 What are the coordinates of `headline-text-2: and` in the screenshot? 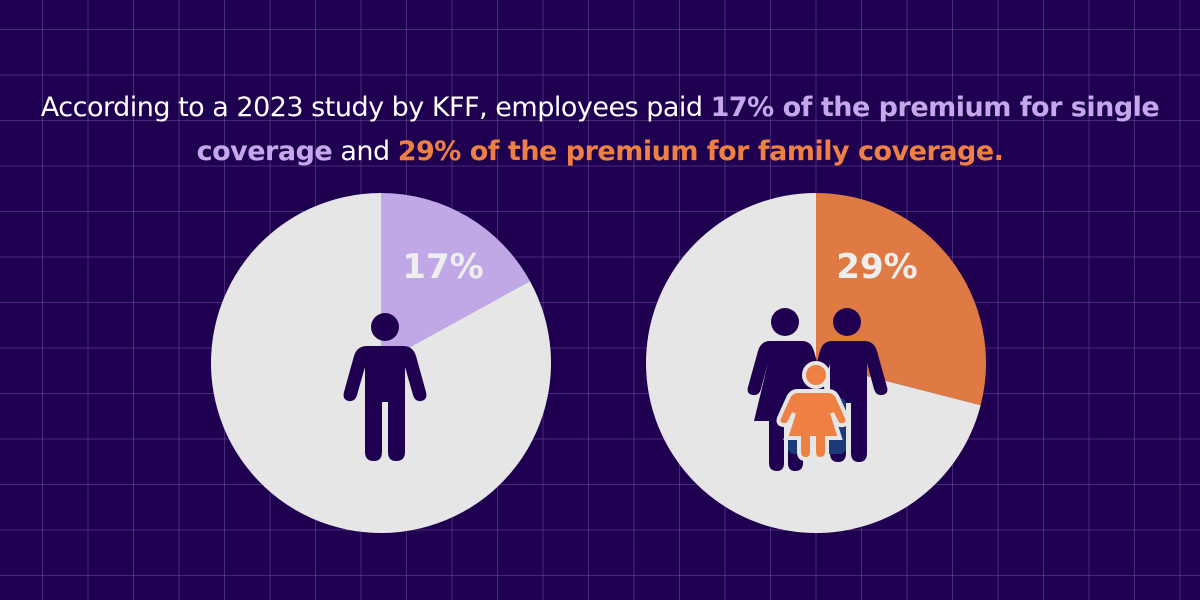 It's located at (365, 151).